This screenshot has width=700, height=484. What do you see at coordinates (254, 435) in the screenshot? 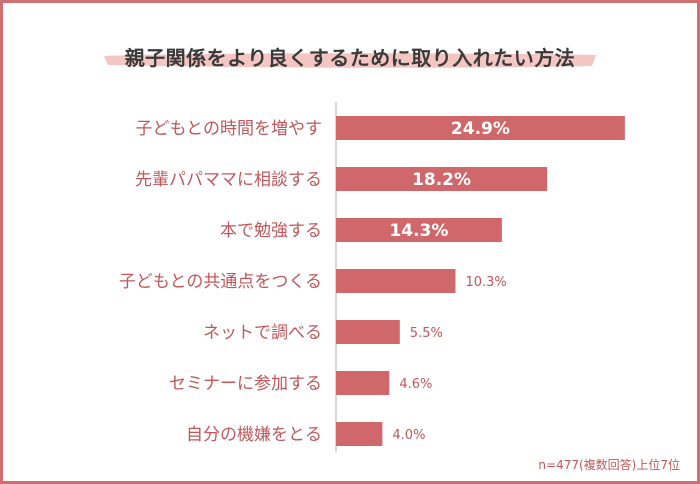
I see `category-label: 自分の機嫌をとる` at bounding box center [254, 435].